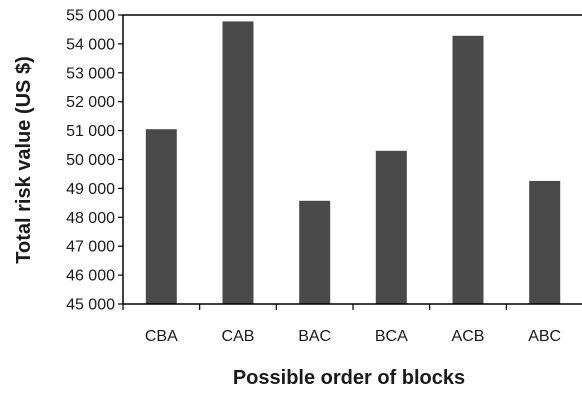 The image size is (582, 394). What do you see at coordinates (545, 242) in the screenshot?
I see `bar-abc` at bounding box center [545, 242].